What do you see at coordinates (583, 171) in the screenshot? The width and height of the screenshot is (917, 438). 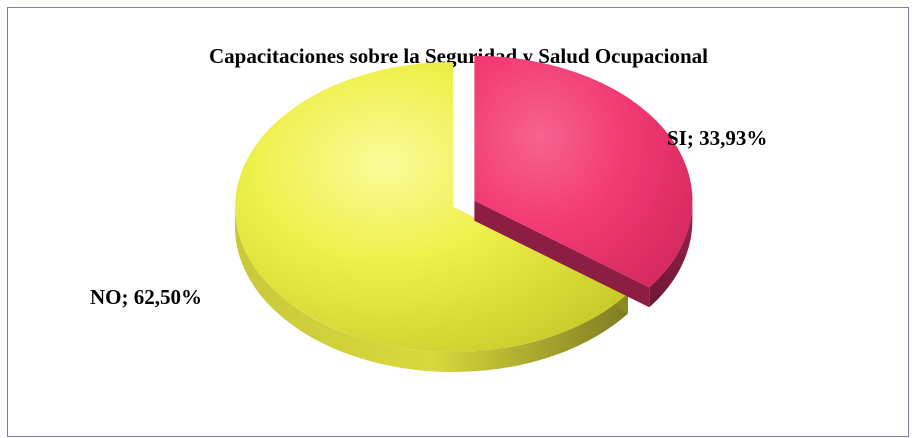 I see `pie-slice-si` at bounding box center [583, 171].